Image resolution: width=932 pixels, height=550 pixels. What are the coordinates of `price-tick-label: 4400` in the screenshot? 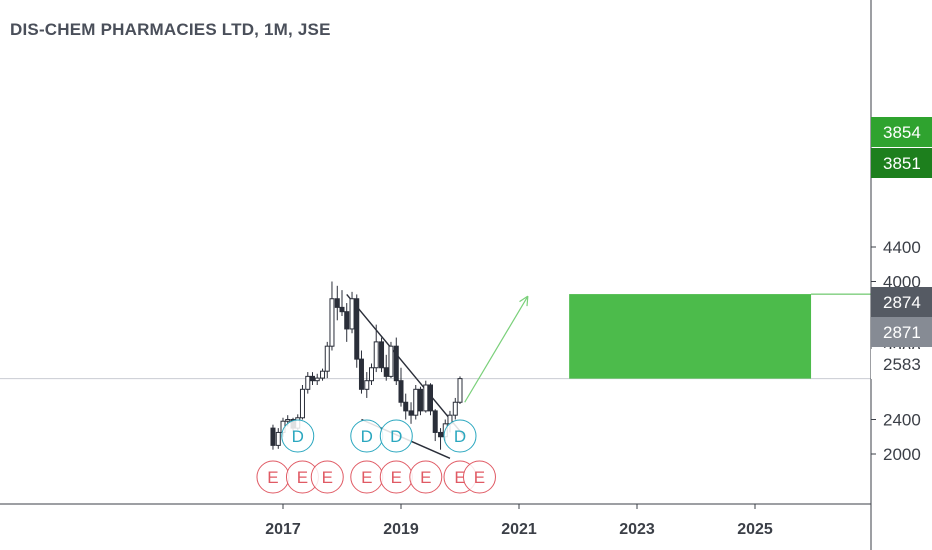 It's located at (902, 247).